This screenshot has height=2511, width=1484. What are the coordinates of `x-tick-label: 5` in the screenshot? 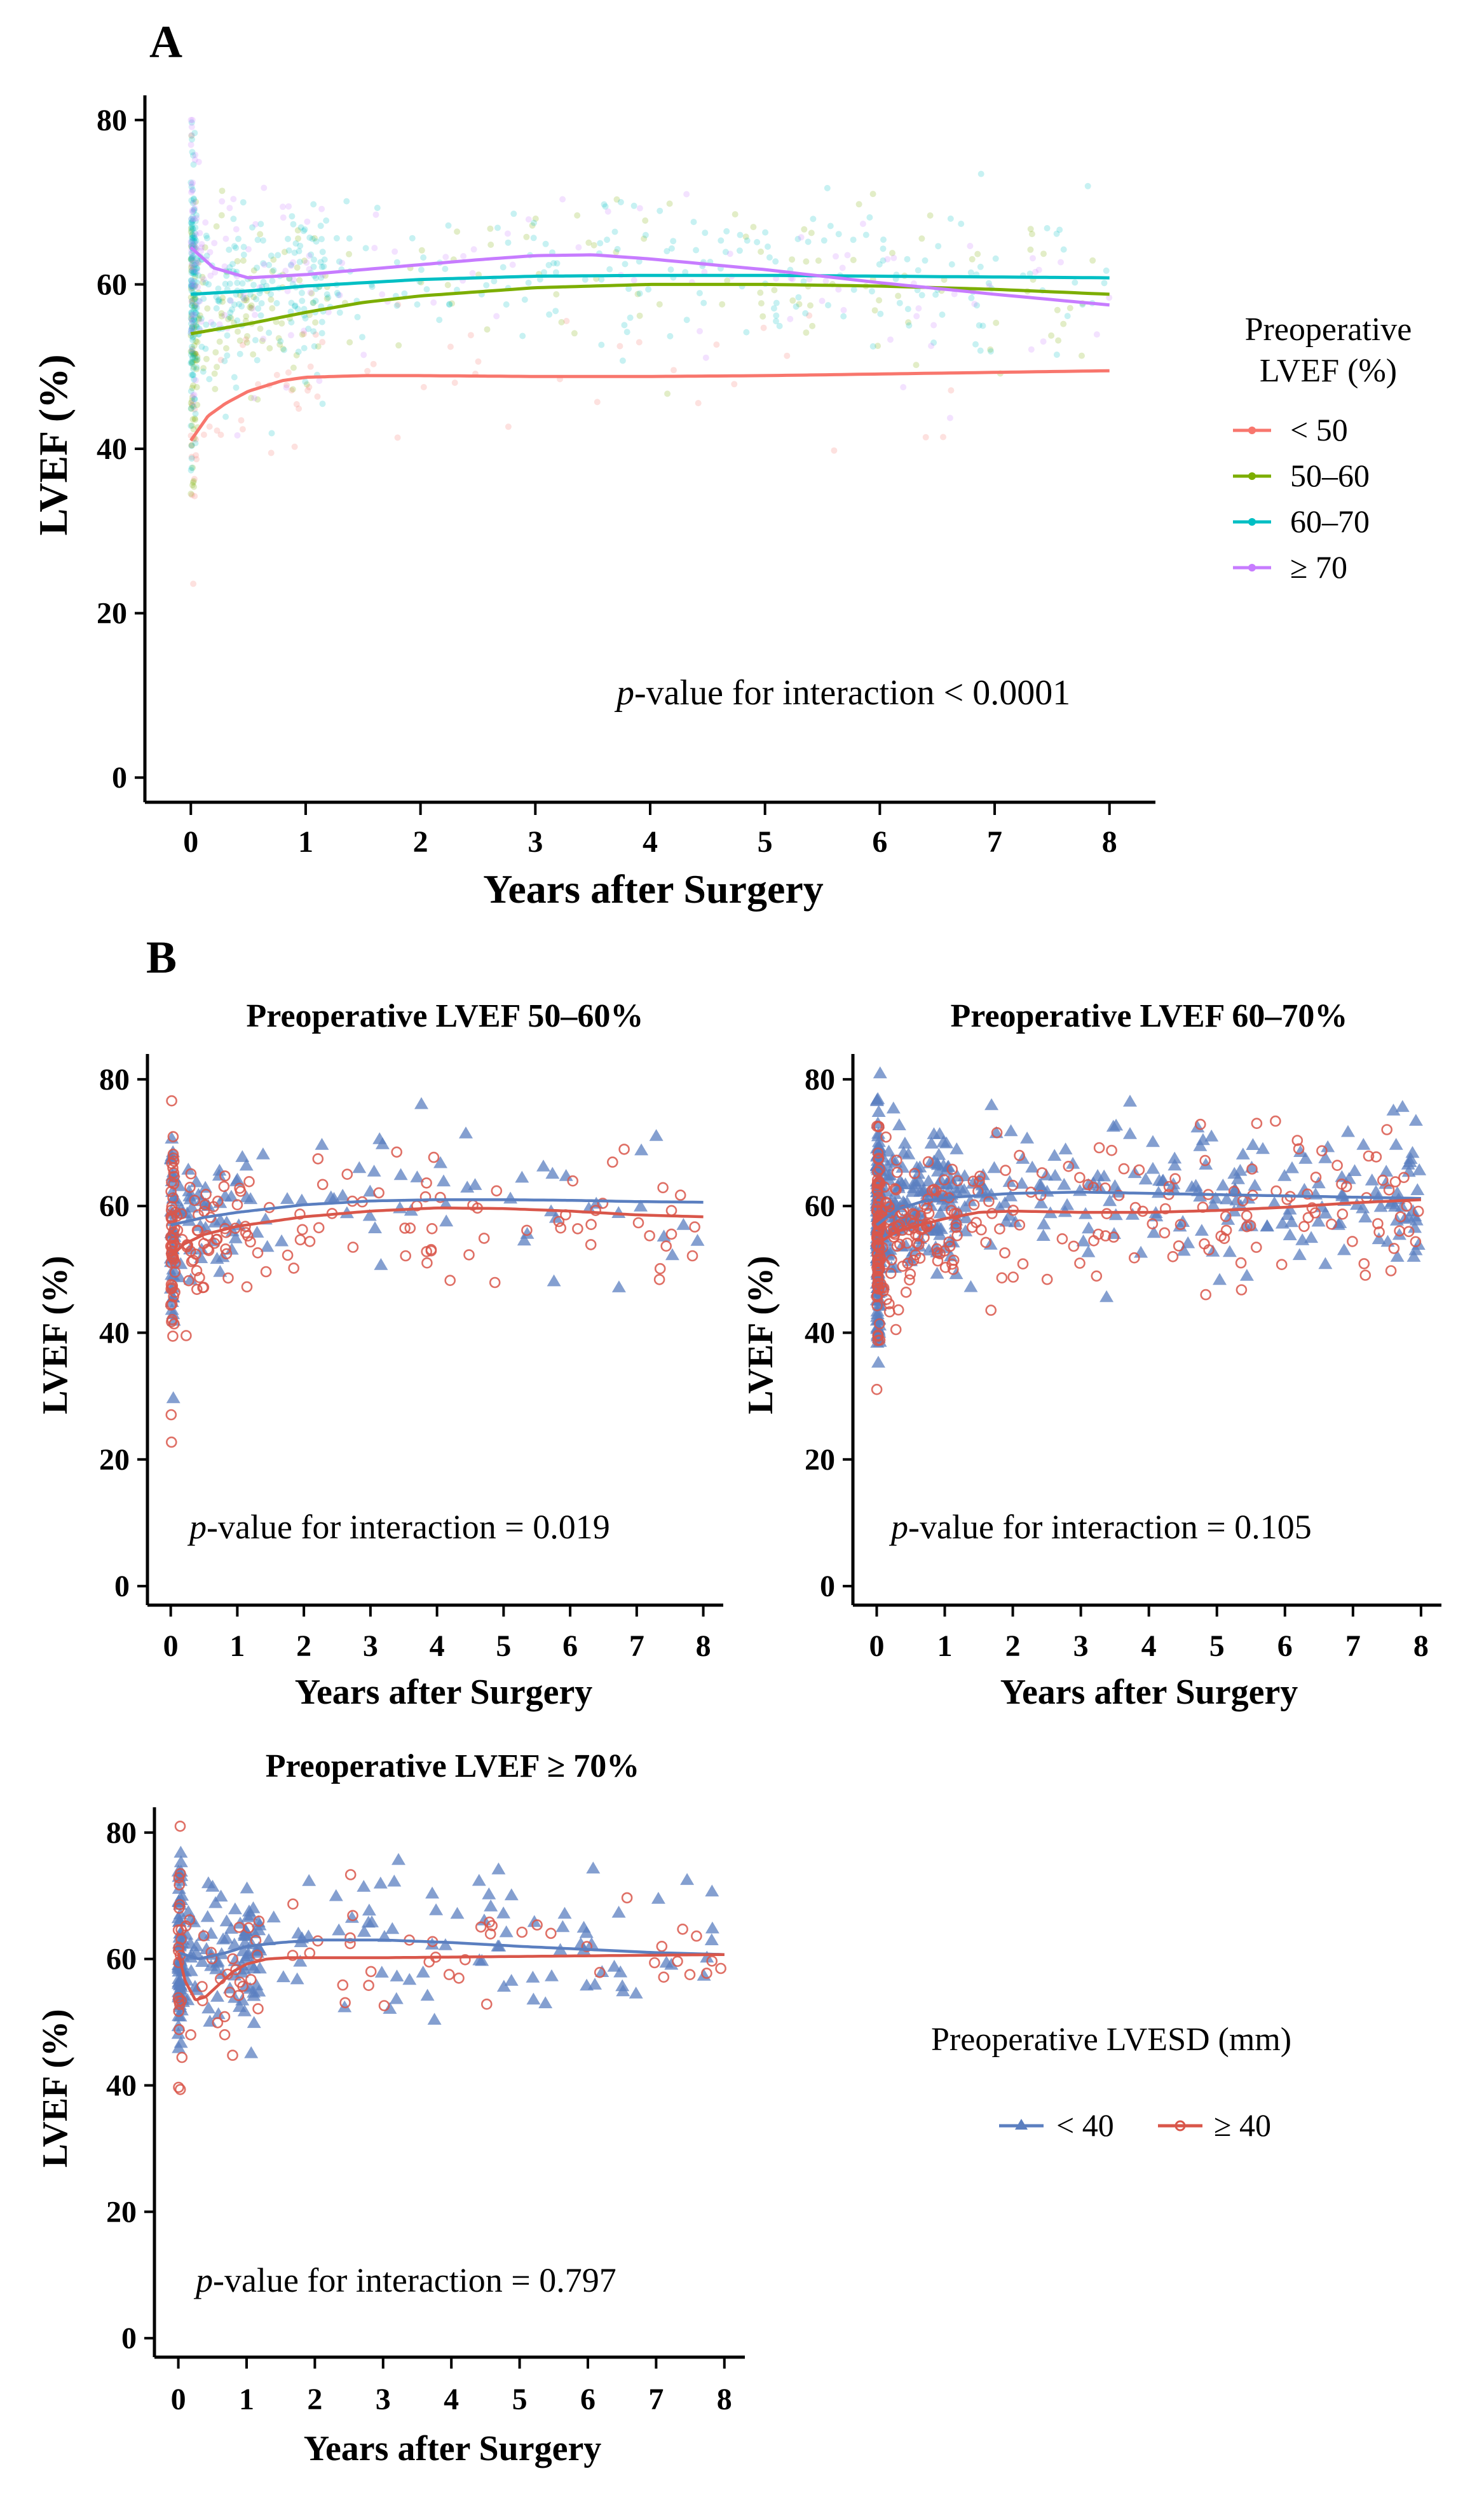 It's located at (504, 1646).